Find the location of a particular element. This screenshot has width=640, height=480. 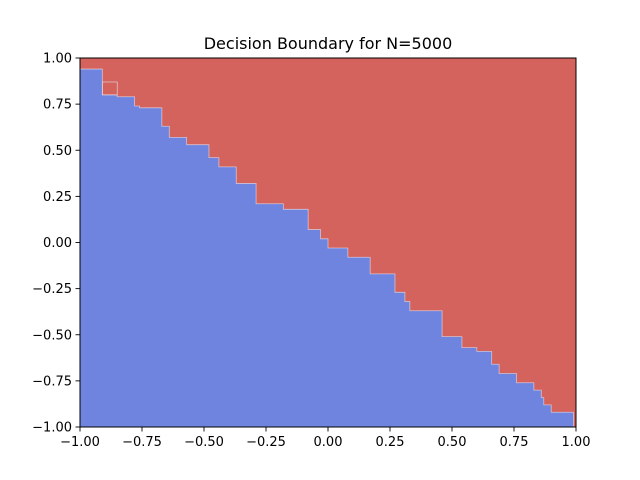

y-tick-label: 0.50 is located at coordinates (57, 151).